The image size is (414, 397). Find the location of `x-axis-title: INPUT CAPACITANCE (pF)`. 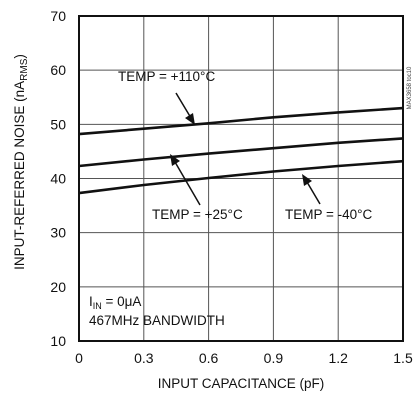

x-axis-title: INPUT CAPACITANCE (pF) is located at coordinates (241, 383).